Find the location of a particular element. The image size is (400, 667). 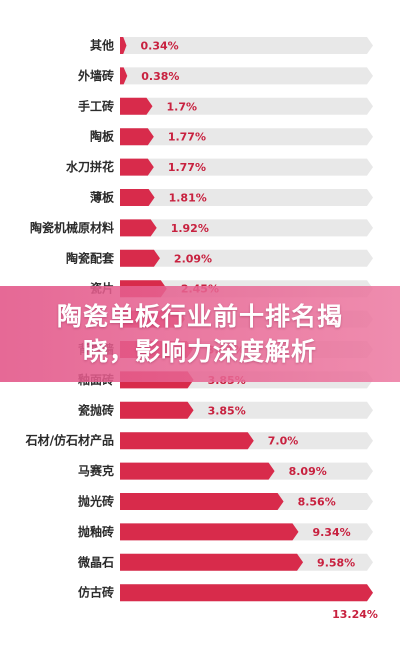

value-label: 0.38% is located at coordinates (160, 76).